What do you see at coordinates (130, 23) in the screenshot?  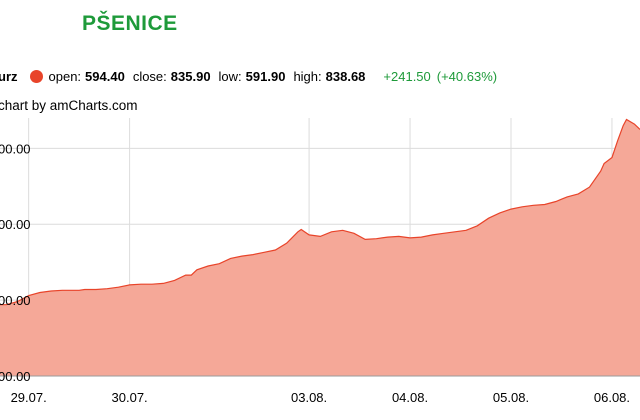 I see `chart-title: PŠENICE` at bounding box center [130, 23].